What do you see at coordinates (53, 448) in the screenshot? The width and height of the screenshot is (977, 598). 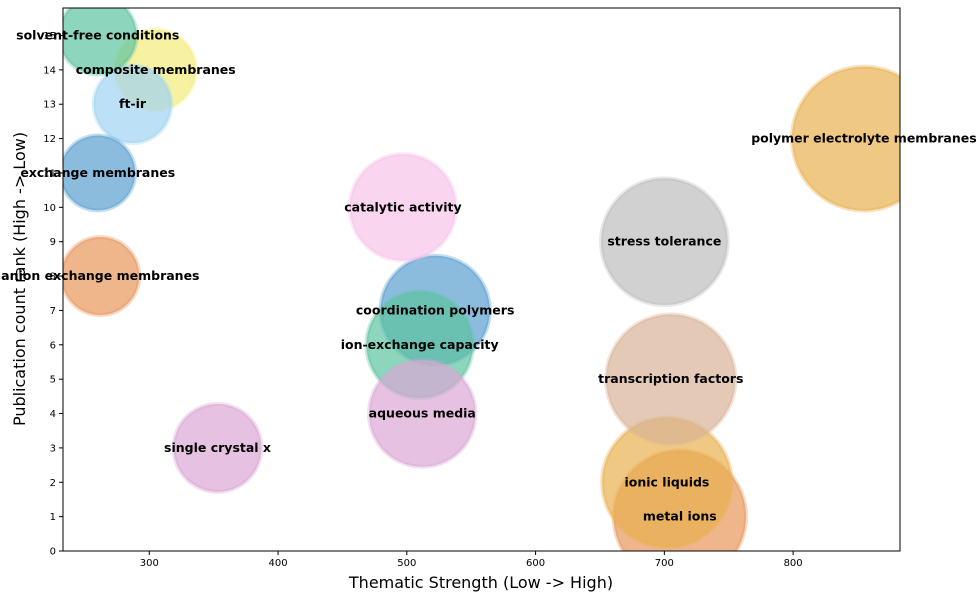 I see `y-tick-label: 3` at bounding box center [53, 448].